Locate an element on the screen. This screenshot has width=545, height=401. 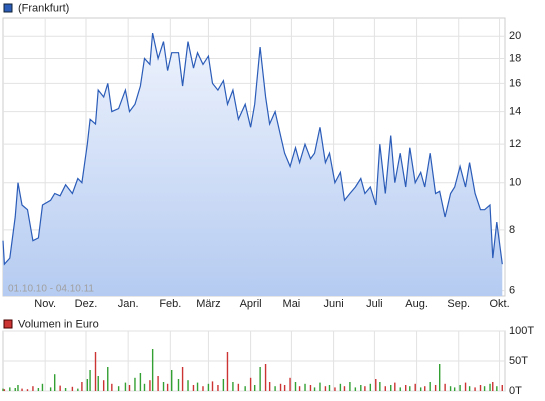
x-tick-label: Jan. is located at coordinates (128, 304).